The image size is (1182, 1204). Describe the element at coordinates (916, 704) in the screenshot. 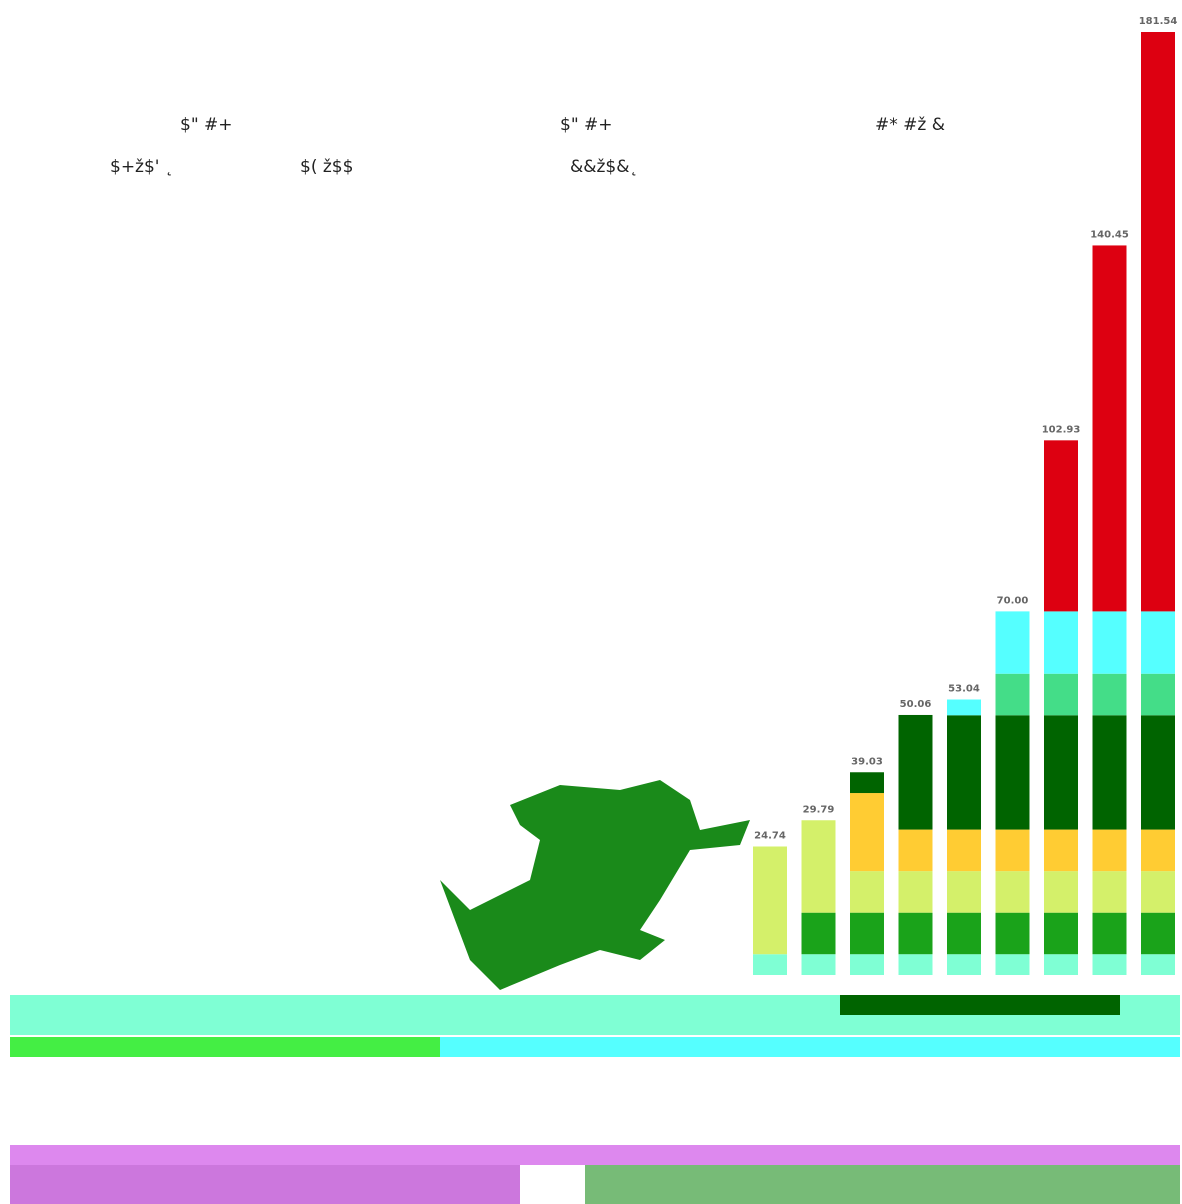

I see `total-label: 50.06` at that location.